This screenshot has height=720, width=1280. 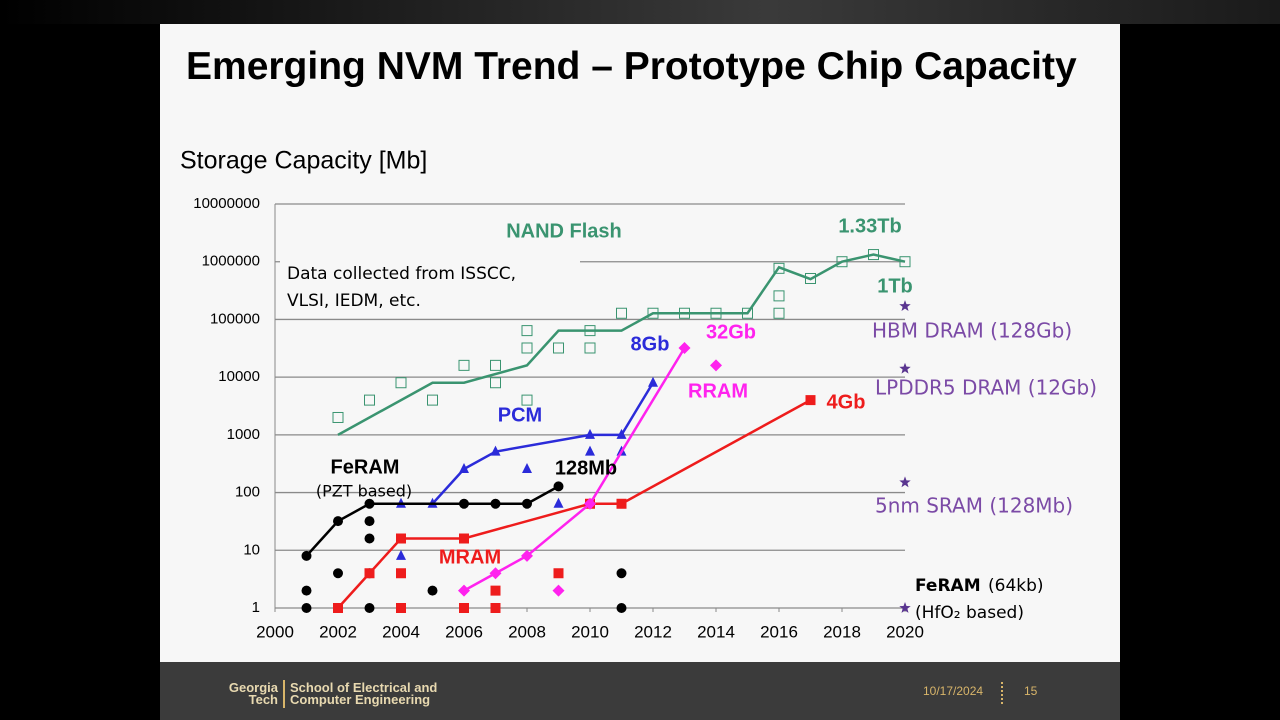 What do you see at coordinates (590, 631) in the screenshot?
I see `x-tick-label: 2010` at bounding box center [590, 631].